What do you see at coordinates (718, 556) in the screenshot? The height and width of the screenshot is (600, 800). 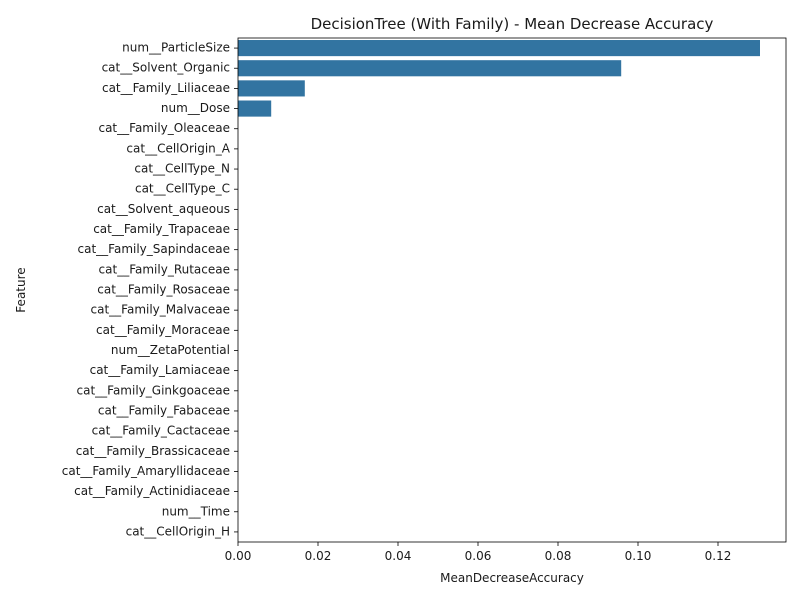 I see `x-tick-label: 0.12` at bounding box center [718, 556].